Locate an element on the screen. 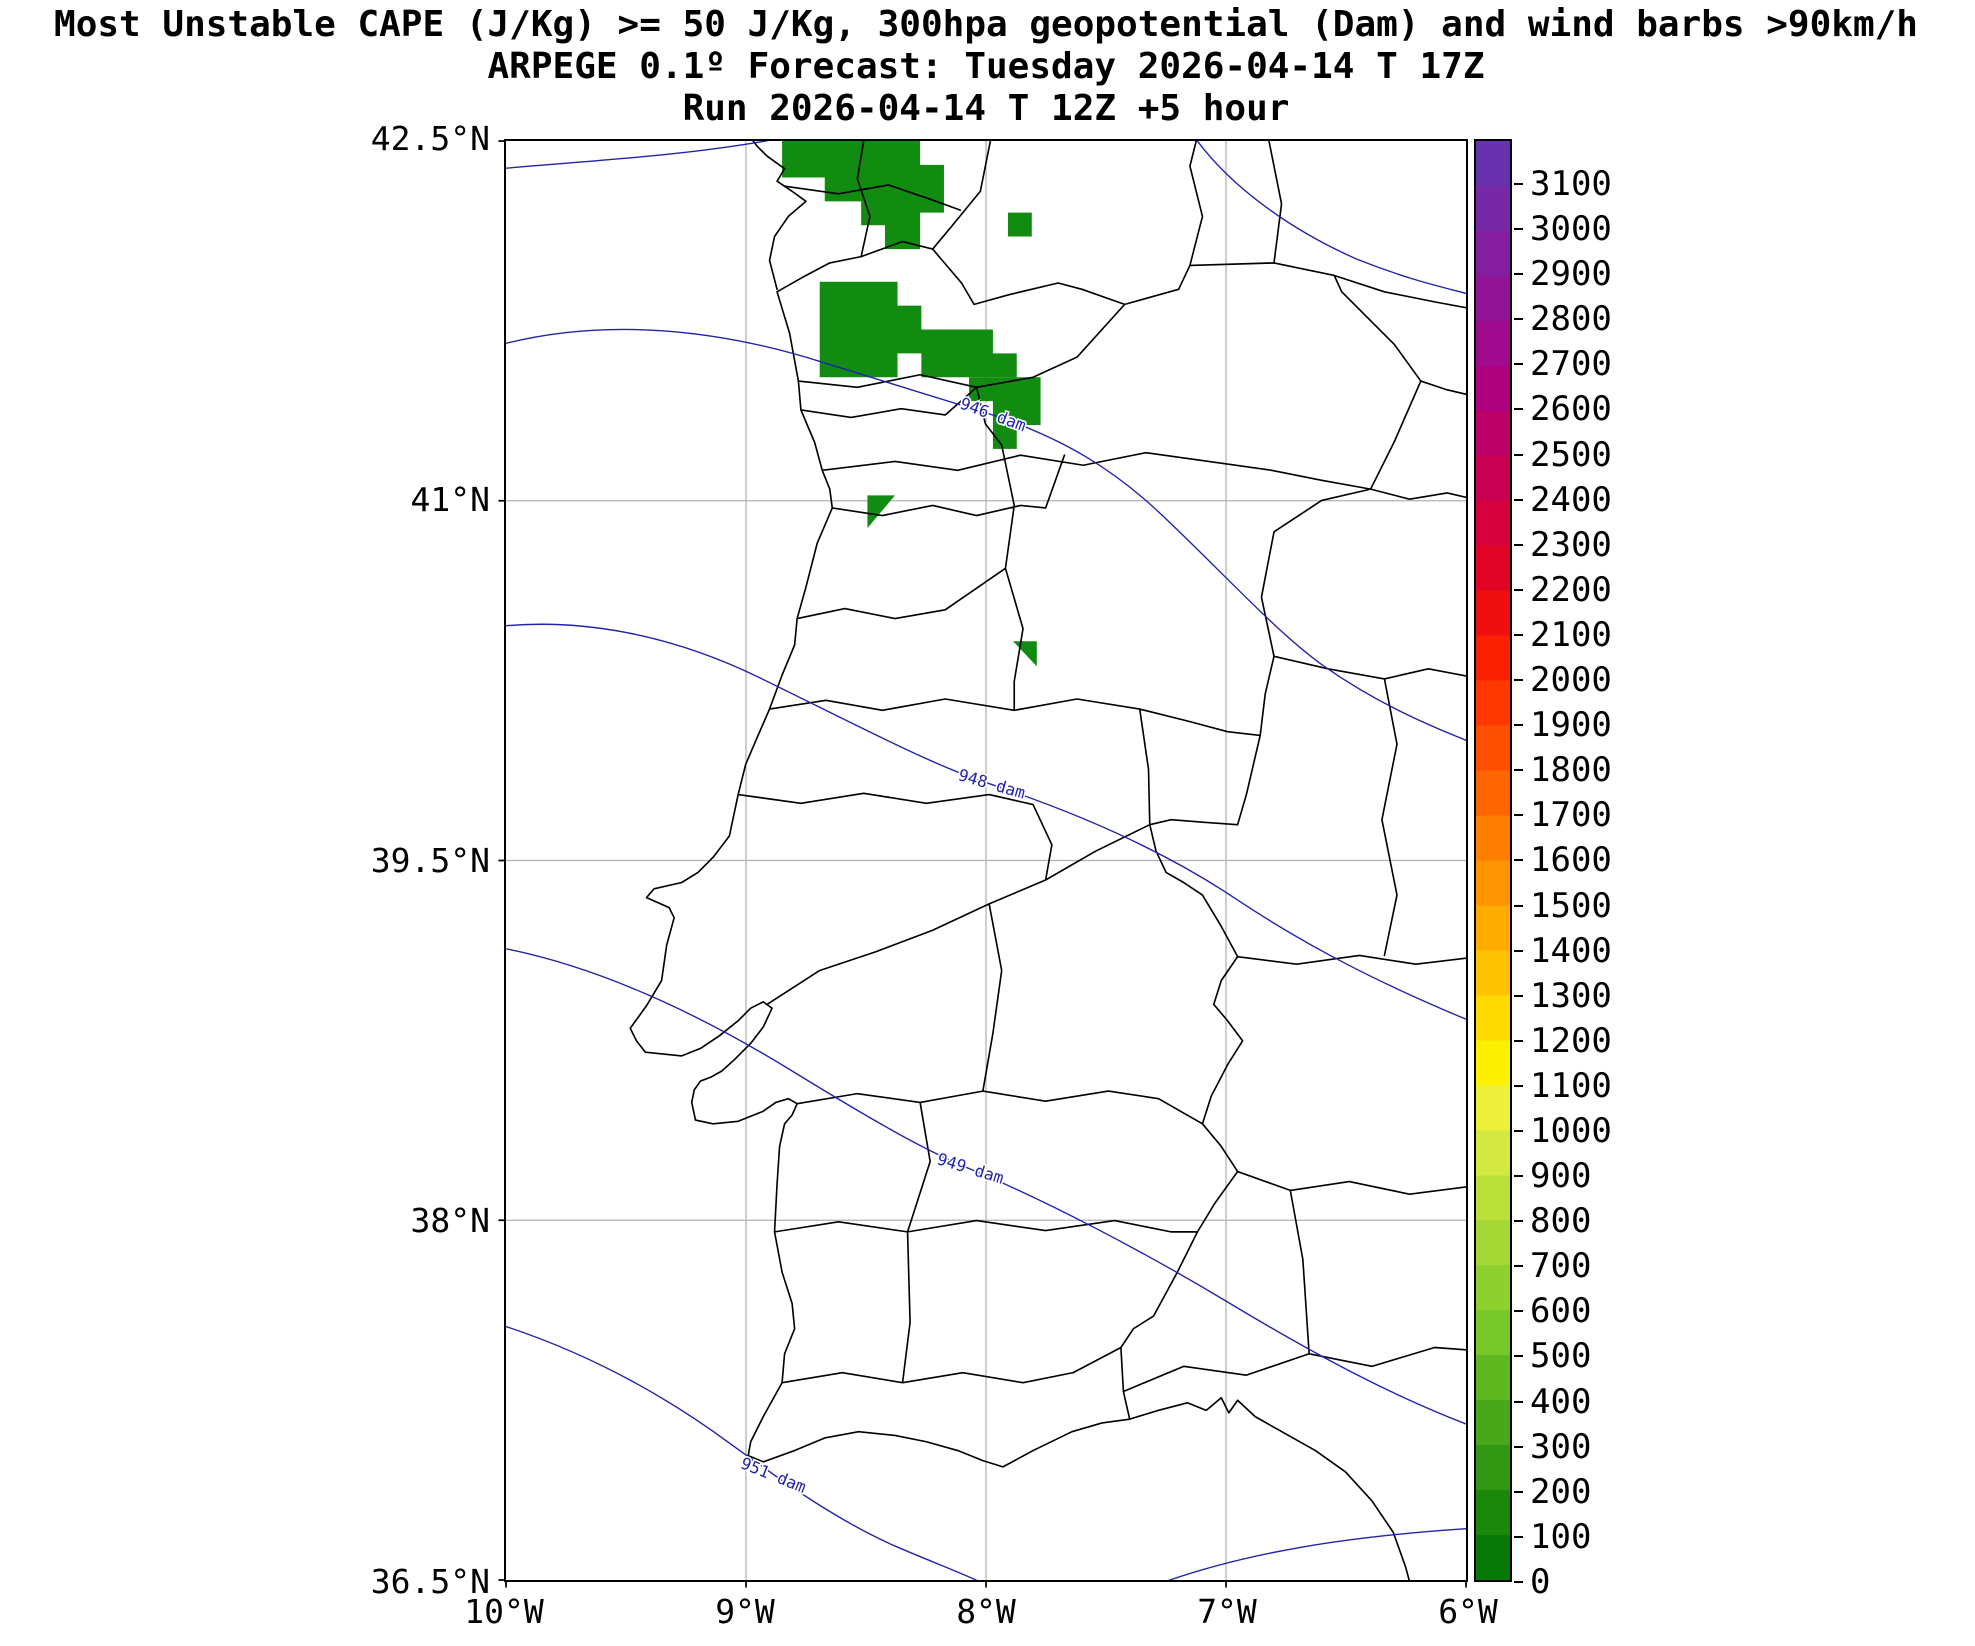  colorbar-tick: 1500 is located at coordinates (1563, 906).